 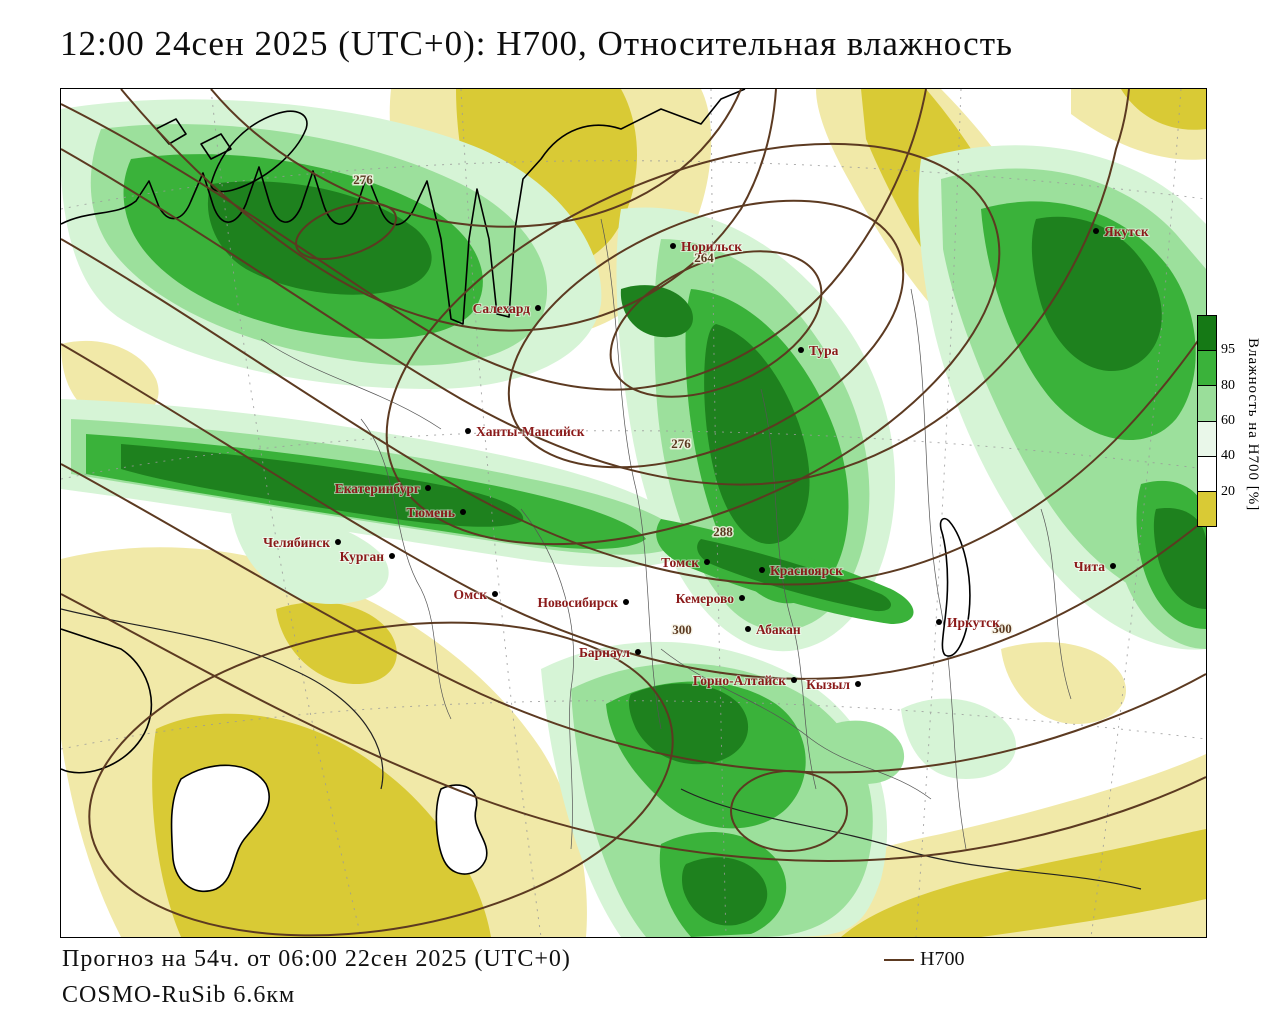 What do you see at coordinates (942, 959) in the screenshot?
I see `h700-legend-label: H700` at bounding box center [942, 959].